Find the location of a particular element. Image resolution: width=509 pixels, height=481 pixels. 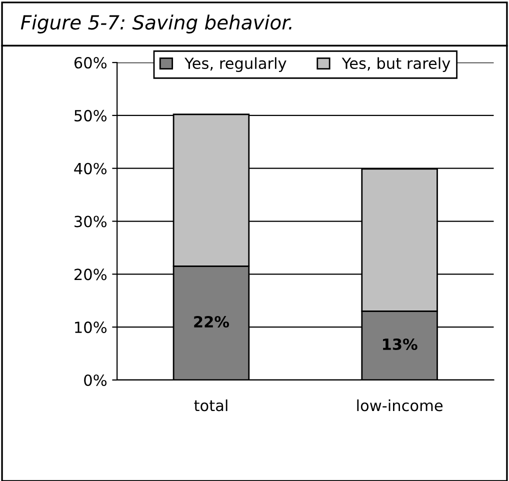

data-label: 22% is located at coordinates (212, 322).